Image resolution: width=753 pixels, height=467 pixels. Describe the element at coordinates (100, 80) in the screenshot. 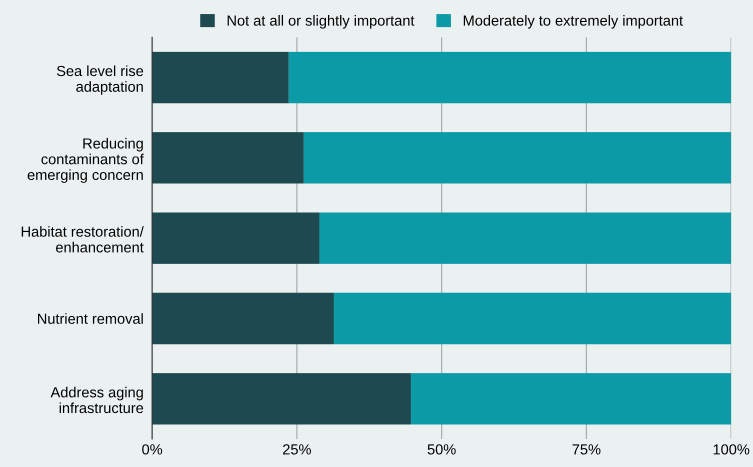

I see `y-tick-label: Sea level rise adaptation` at that location.